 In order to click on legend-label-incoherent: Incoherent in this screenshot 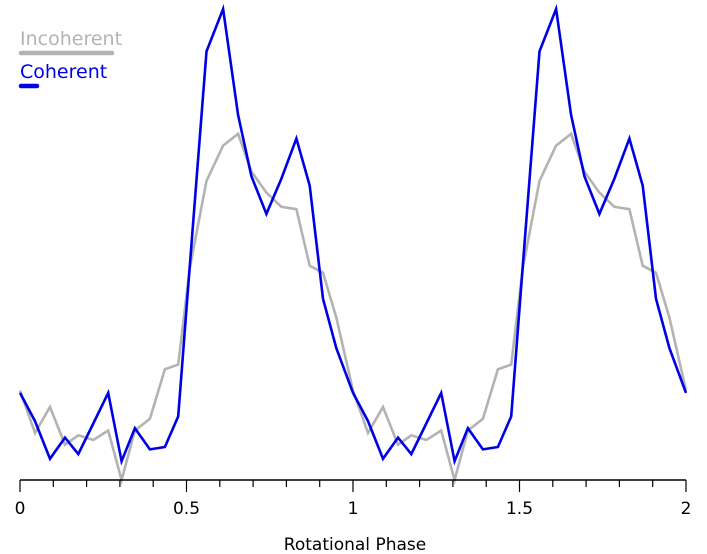, I will do `click(71, 39)`.